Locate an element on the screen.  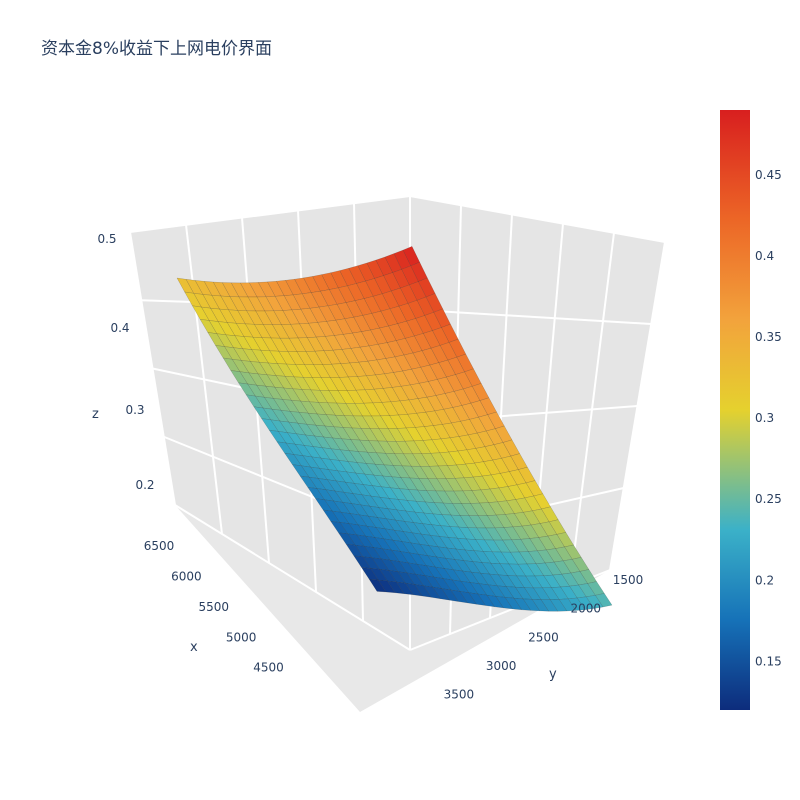
z-tick-label: 0.3 is located at coordinates (134, 410).